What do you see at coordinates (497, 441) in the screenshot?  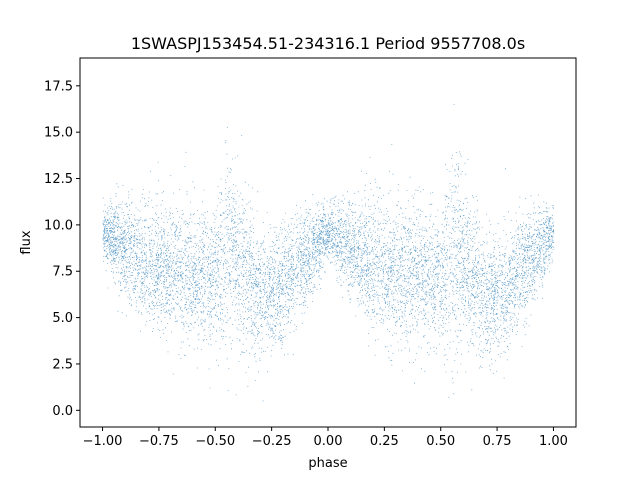 I see `x-tick-label: 0.75` at bounding box center [497, 441].